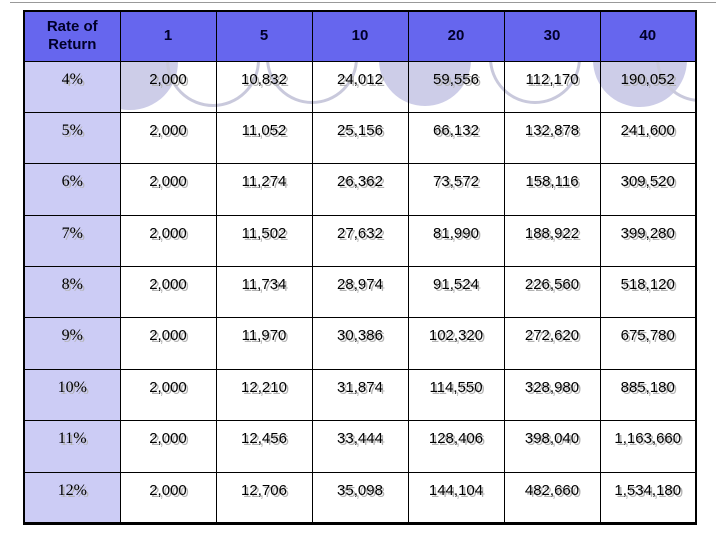  Describe the element at coordinates (264, 395) in the screenshot. I see `value-cell: 12,210` at that location.